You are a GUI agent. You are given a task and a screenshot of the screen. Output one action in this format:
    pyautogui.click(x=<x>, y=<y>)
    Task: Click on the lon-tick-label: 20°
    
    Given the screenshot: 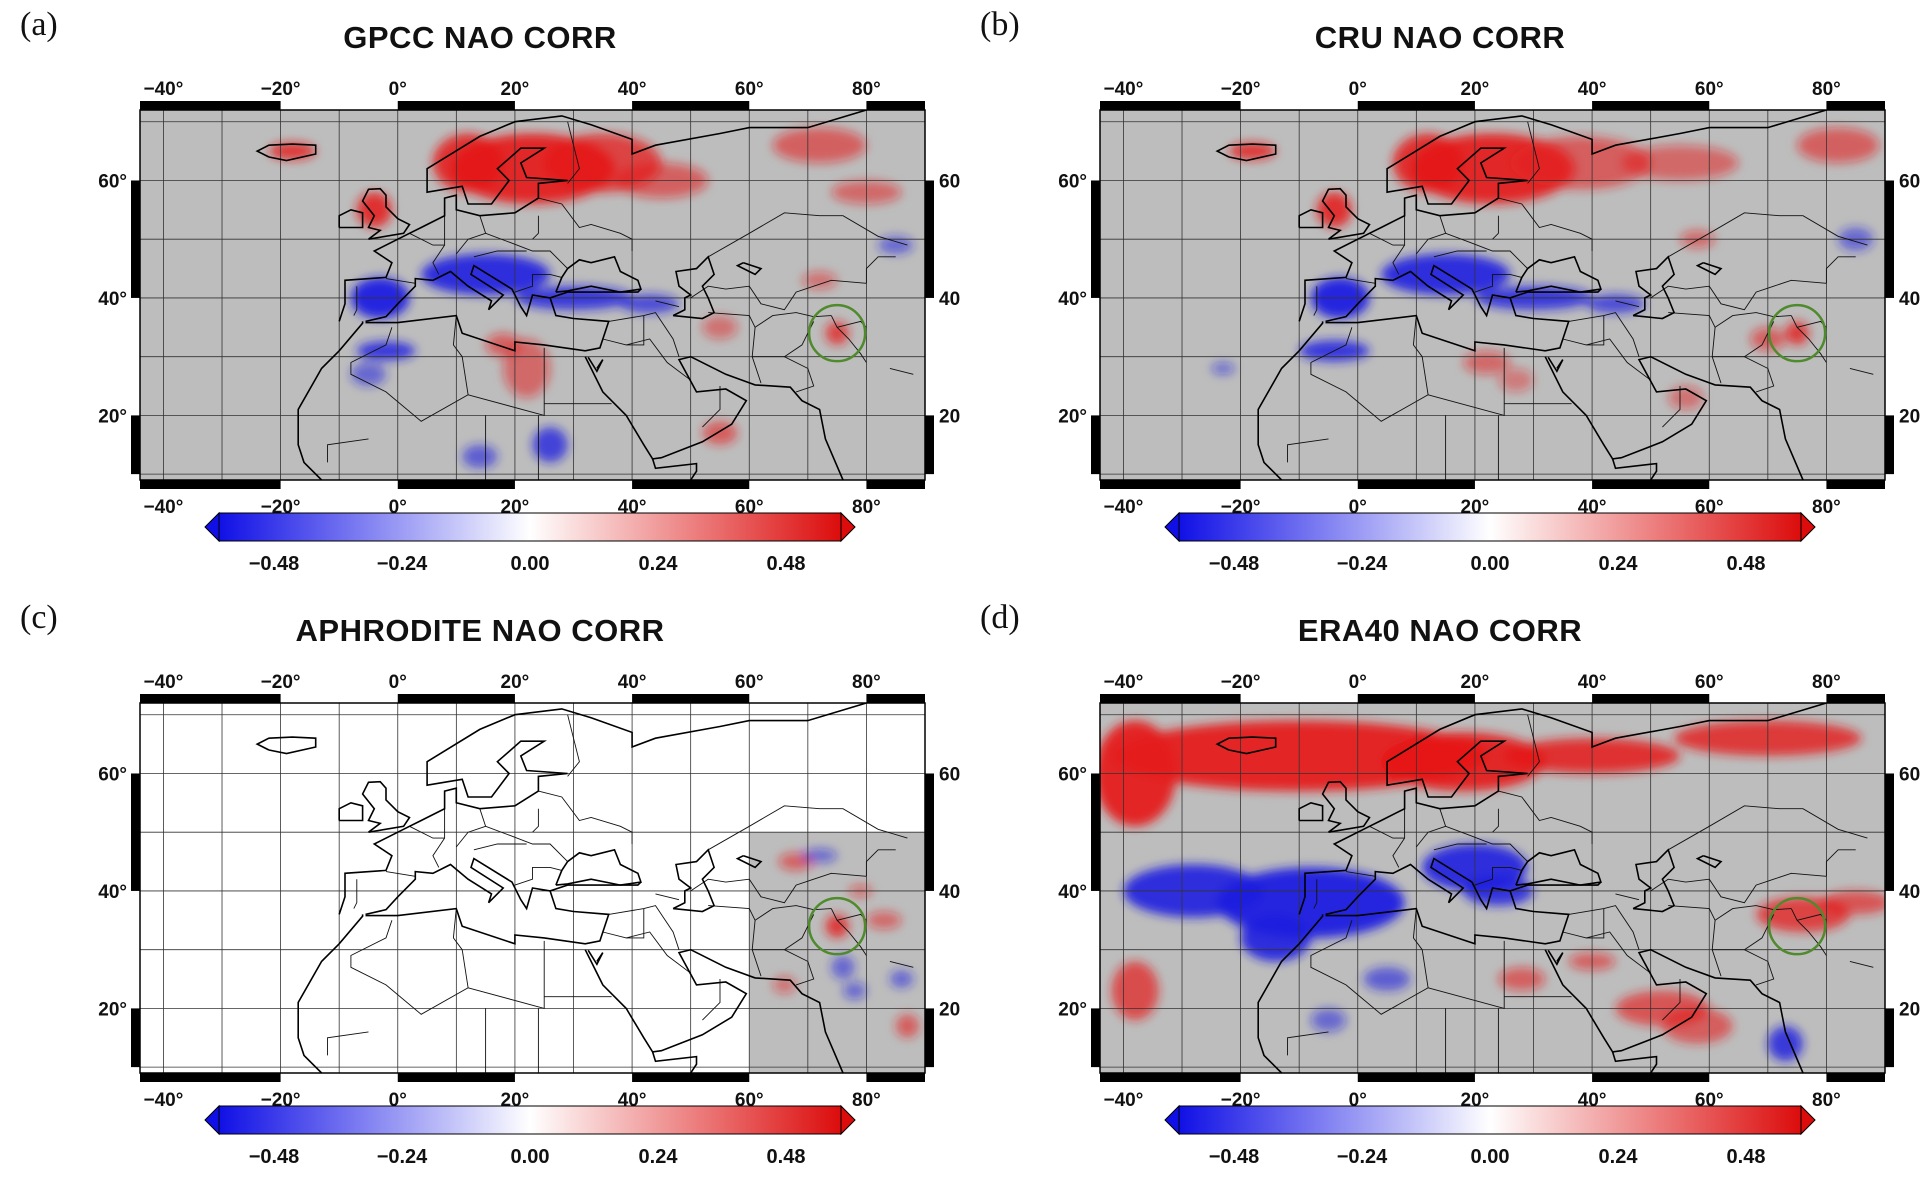 What is the action you would take?
    pyautogui.click(x=515, y=89)
    